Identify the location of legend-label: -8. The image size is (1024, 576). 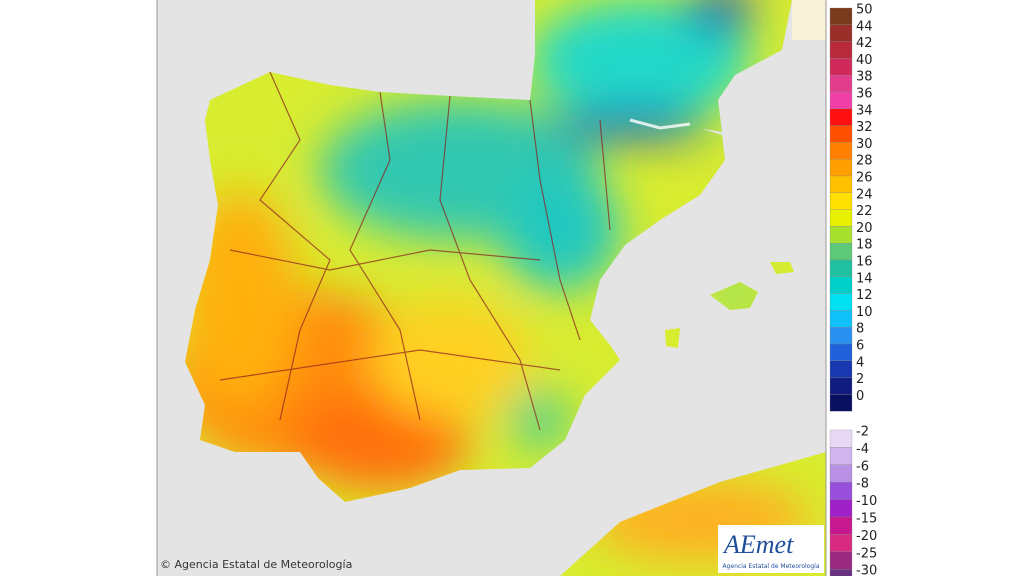
(862, 484).